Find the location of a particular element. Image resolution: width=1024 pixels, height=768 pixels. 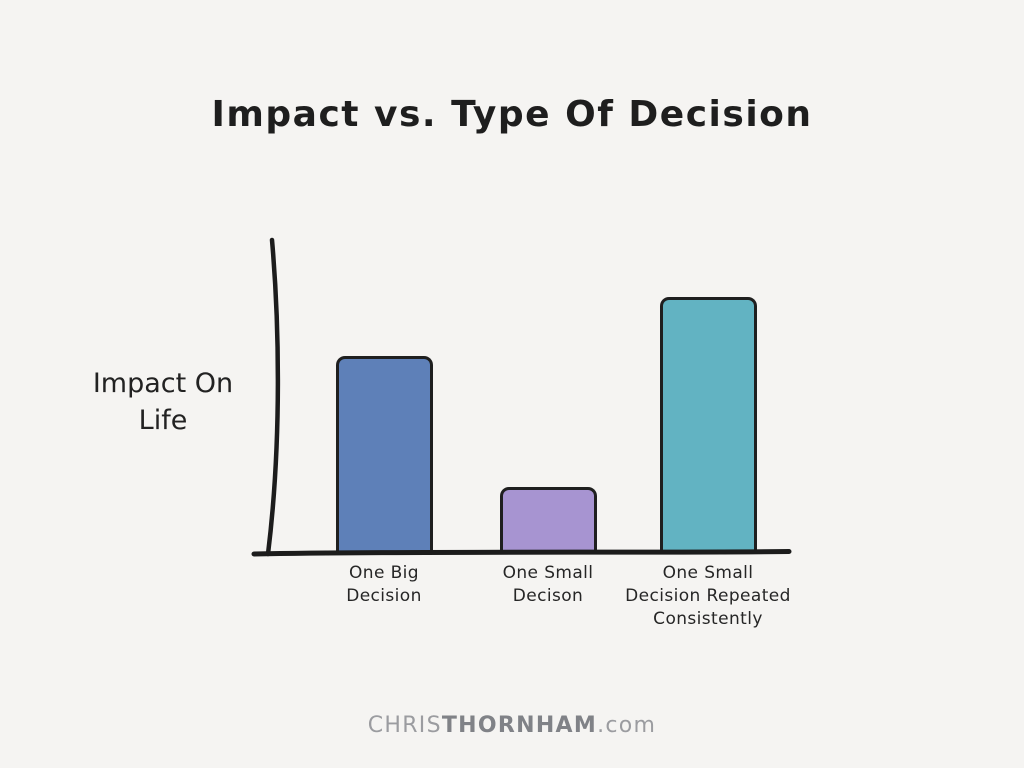

x-label-line: Decision Repeated is located at coordinates (708, 596).